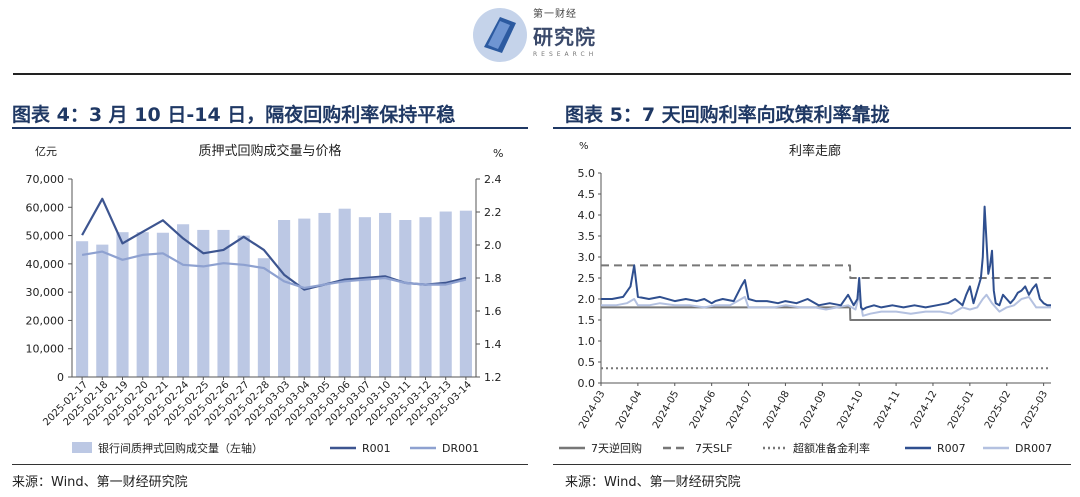 Image resolution: width=1080 pixels, height=497 pixels. Describe the element at coordinates (592, 410) in the screenshot. I see `x-tick-label: 2024-03` at that location.